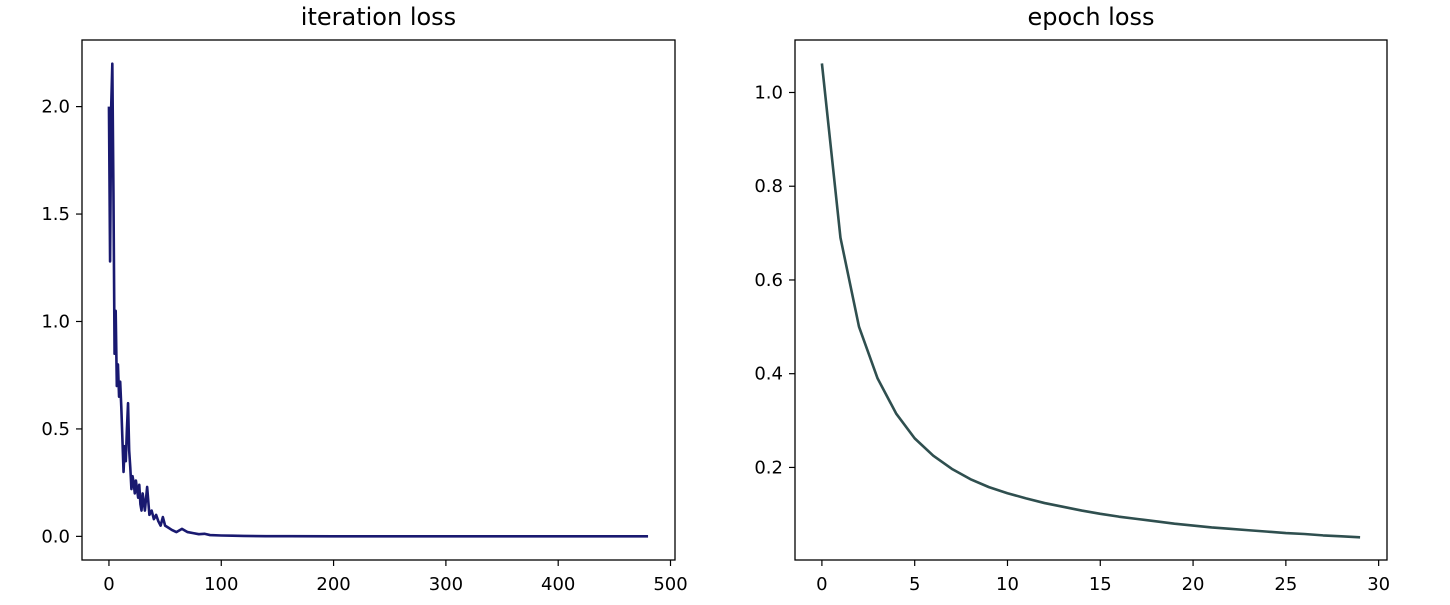  Describe the element at coordinates (1100, 584) in the screenshot. I see `x-tick-label: 15` at that location.